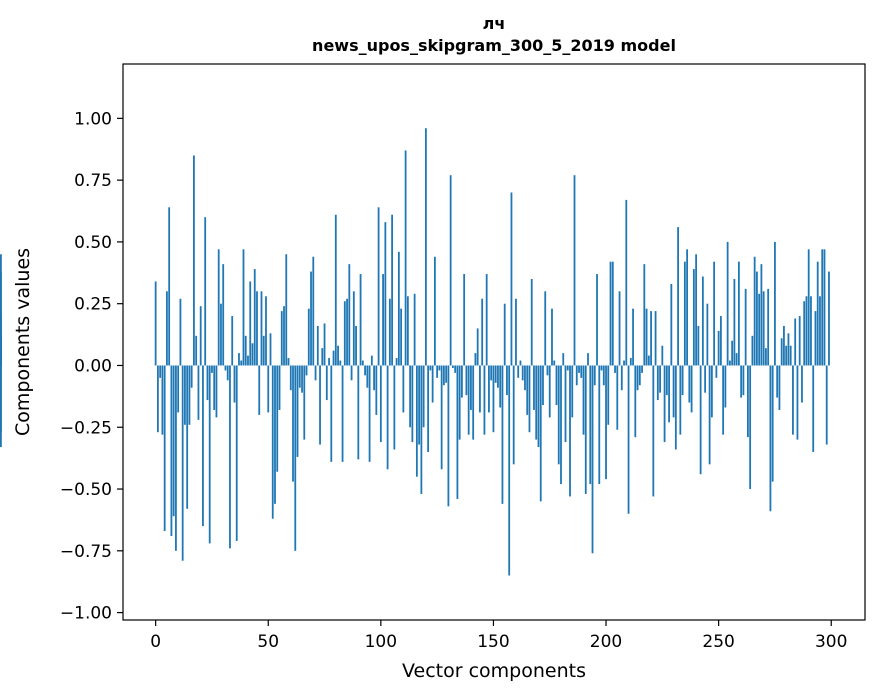 Image resolution: width=880 pixels, height=696 pixels. What do you see at coordinates (93, 181) in the screenshot?
I see `y-tick-label: 0.75` at bounding box center [93, 181].